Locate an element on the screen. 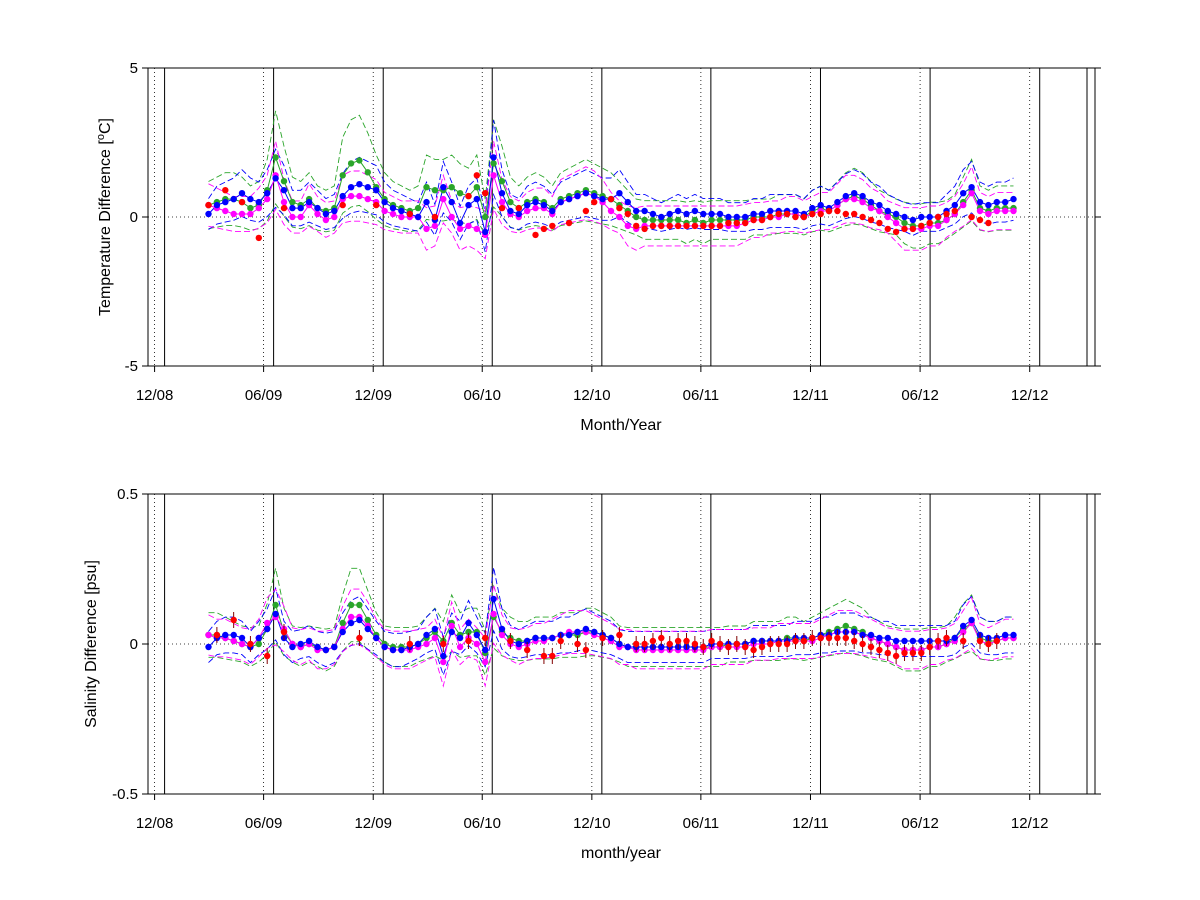  salinity-y-axis-label: Salinity Difference [psu] is located at coordinates (91, 644).